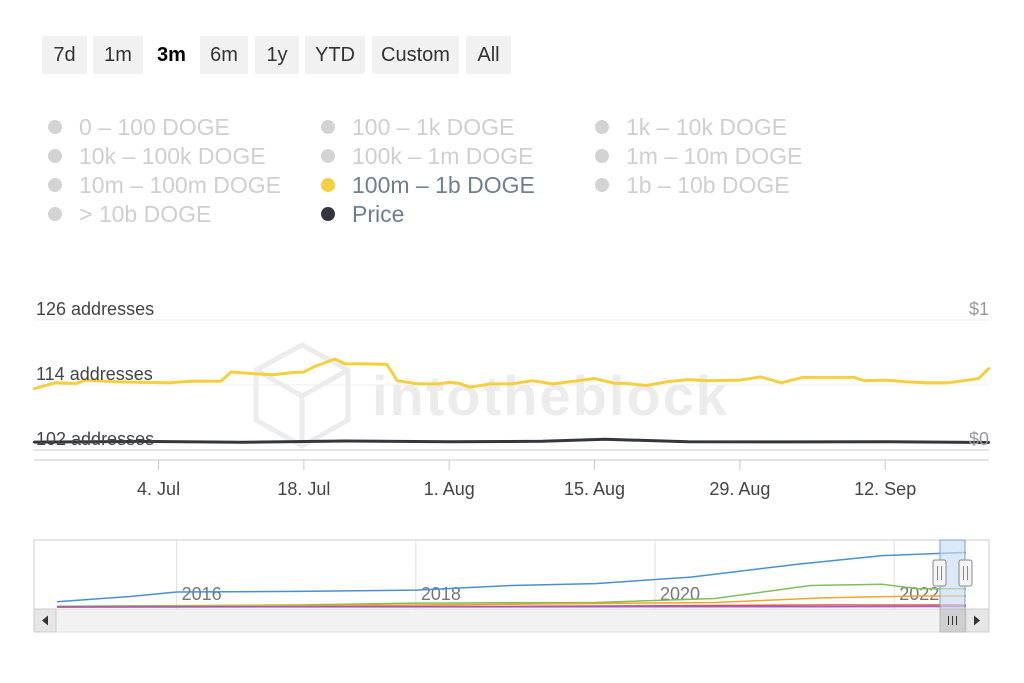  Describe the element at coordinates (885, 489) in the screenshot. I see `x-axis-label: 12. Sep` at that location.